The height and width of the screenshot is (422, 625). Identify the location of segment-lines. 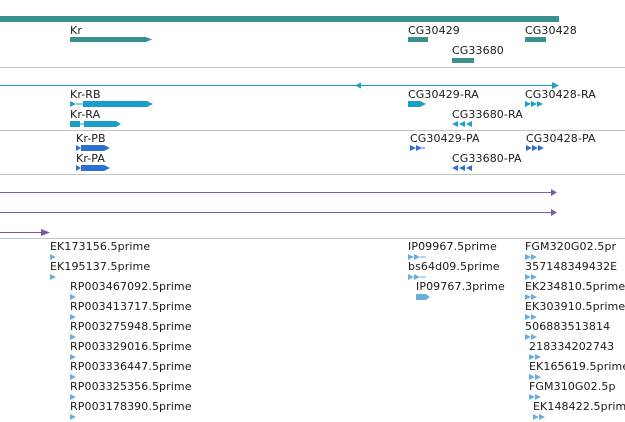
(312, 206).